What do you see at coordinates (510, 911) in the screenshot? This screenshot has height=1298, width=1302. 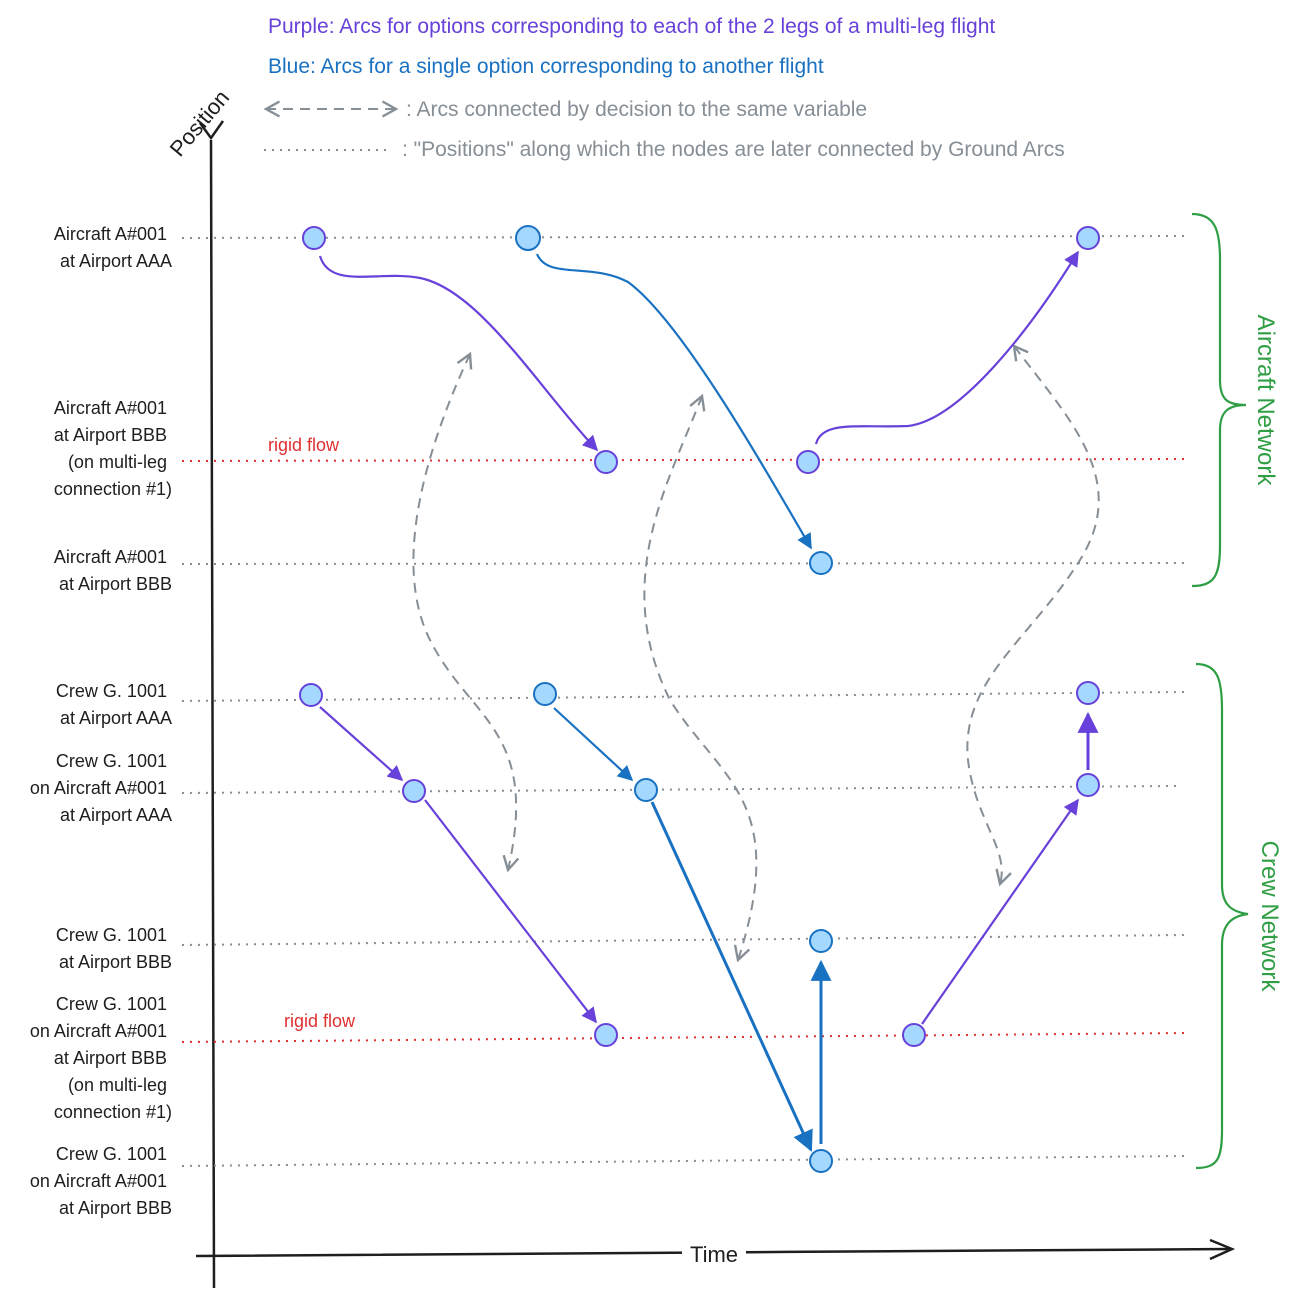 I see `purple-arc-crew-leg1` at bounding box center [510, 911].